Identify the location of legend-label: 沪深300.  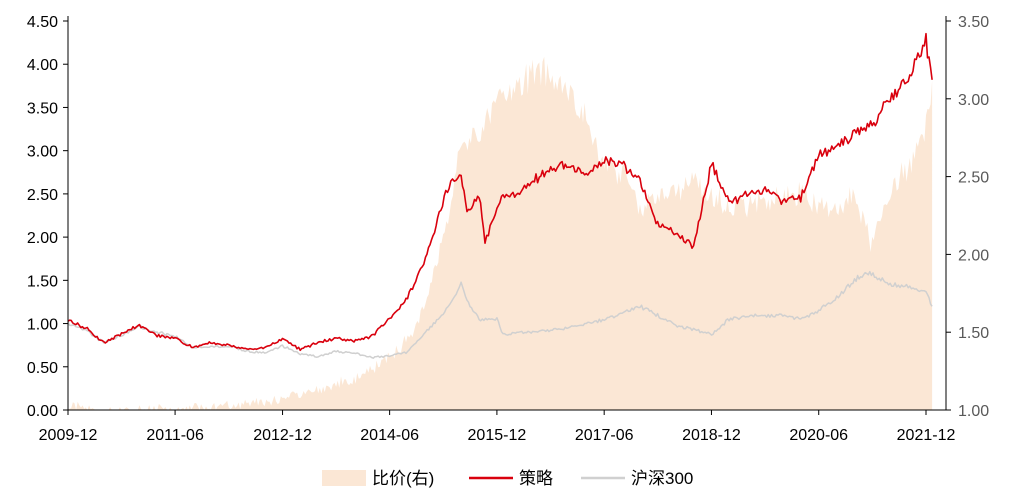
(662, 478).